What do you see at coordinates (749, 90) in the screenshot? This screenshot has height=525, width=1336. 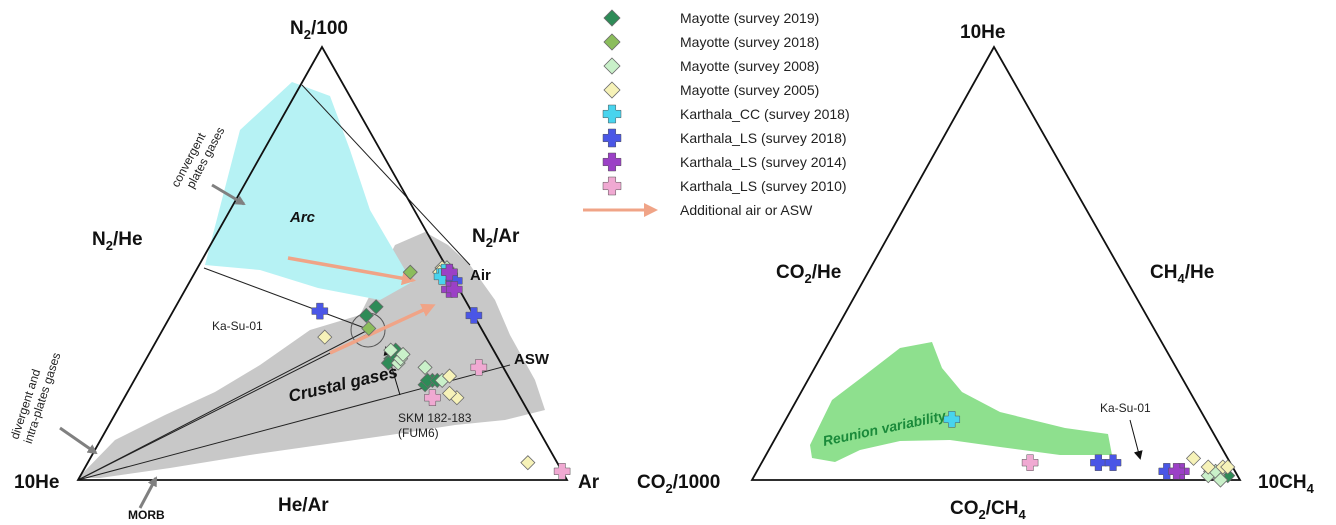 I see `legend-label: Mayotte (survey 2005)` at bounding box center [749, 90].